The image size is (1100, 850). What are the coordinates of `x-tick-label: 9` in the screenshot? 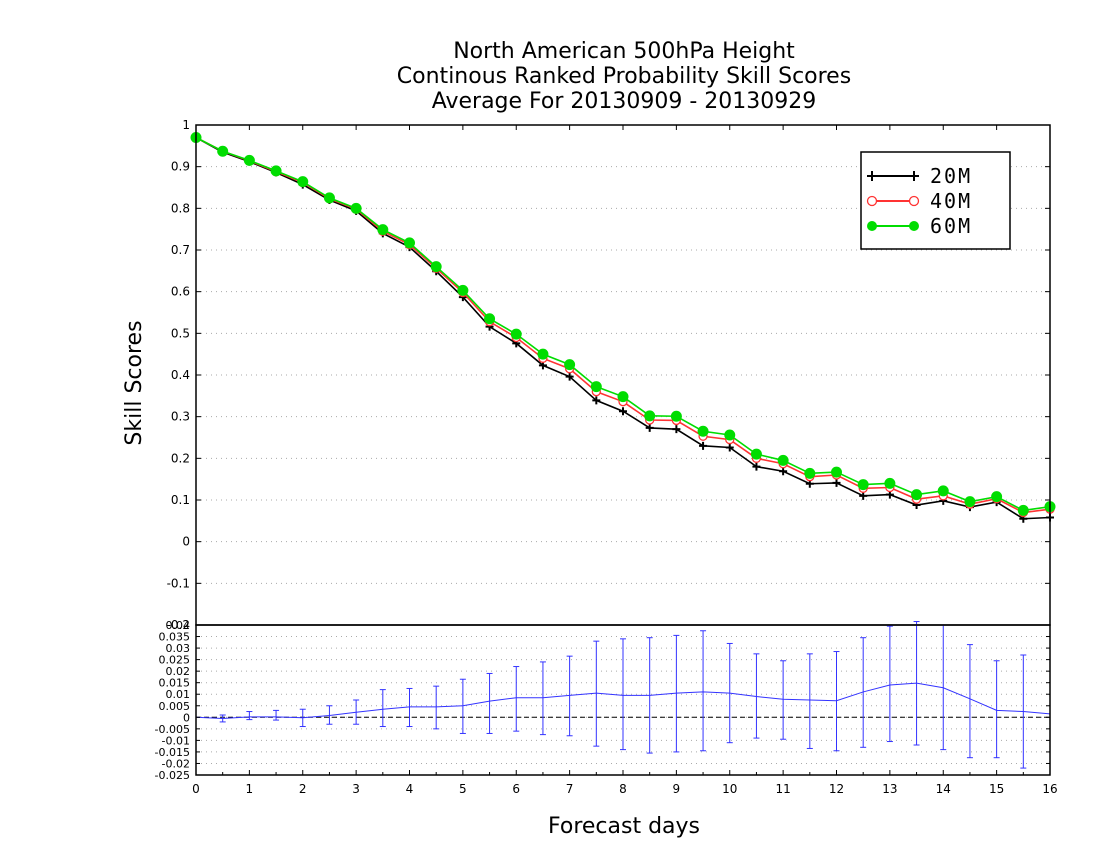 It's located at (677, 789).